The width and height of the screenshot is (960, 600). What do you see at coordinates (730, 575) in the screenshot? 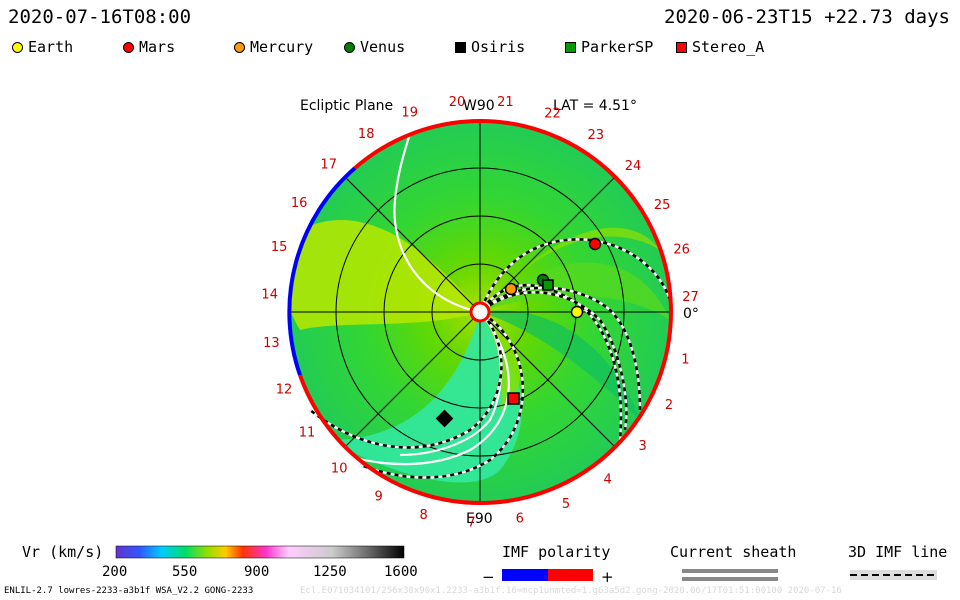
I see `sheath-key` at bounding box center [730, 575].